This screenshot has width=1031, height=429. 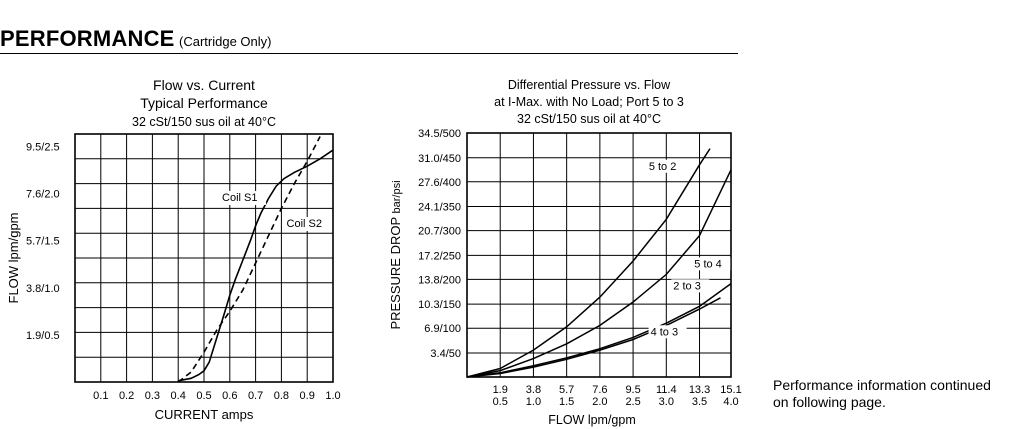 I want to click on y-axis-label: PRESSURE DROP bar/psi, so click(x=395, y=254).